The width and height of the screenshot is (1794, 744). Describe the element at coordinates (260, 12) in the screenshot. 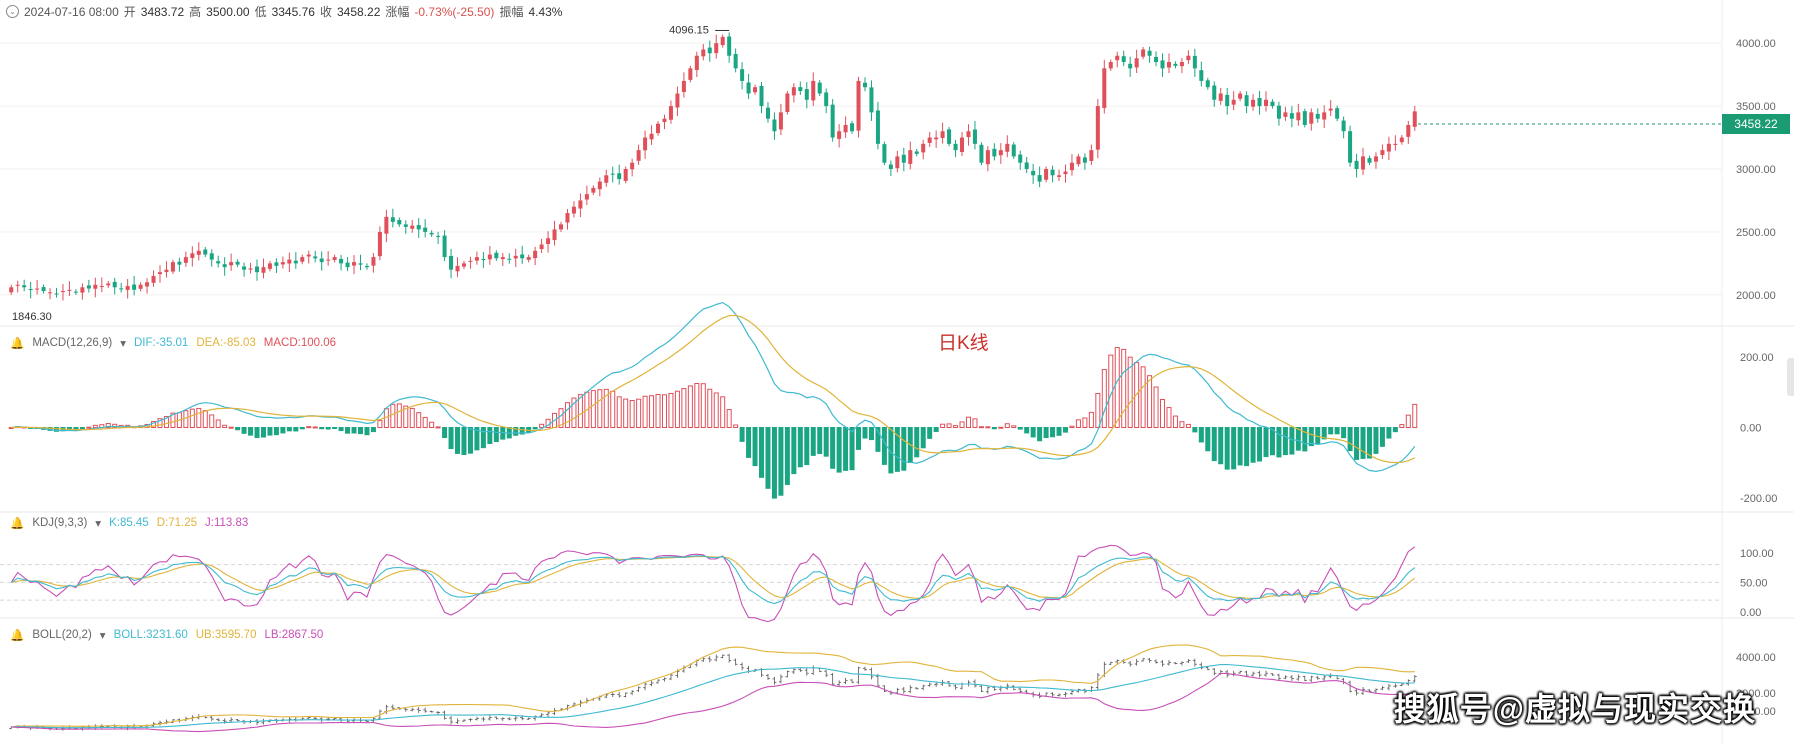

I see `low-label: 低` at that location.